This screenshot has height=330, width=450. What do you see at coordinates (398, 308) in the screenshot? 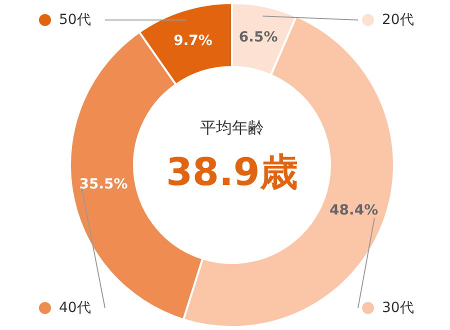
I see `legend-label: 30代` at bounding box center [398, 308].